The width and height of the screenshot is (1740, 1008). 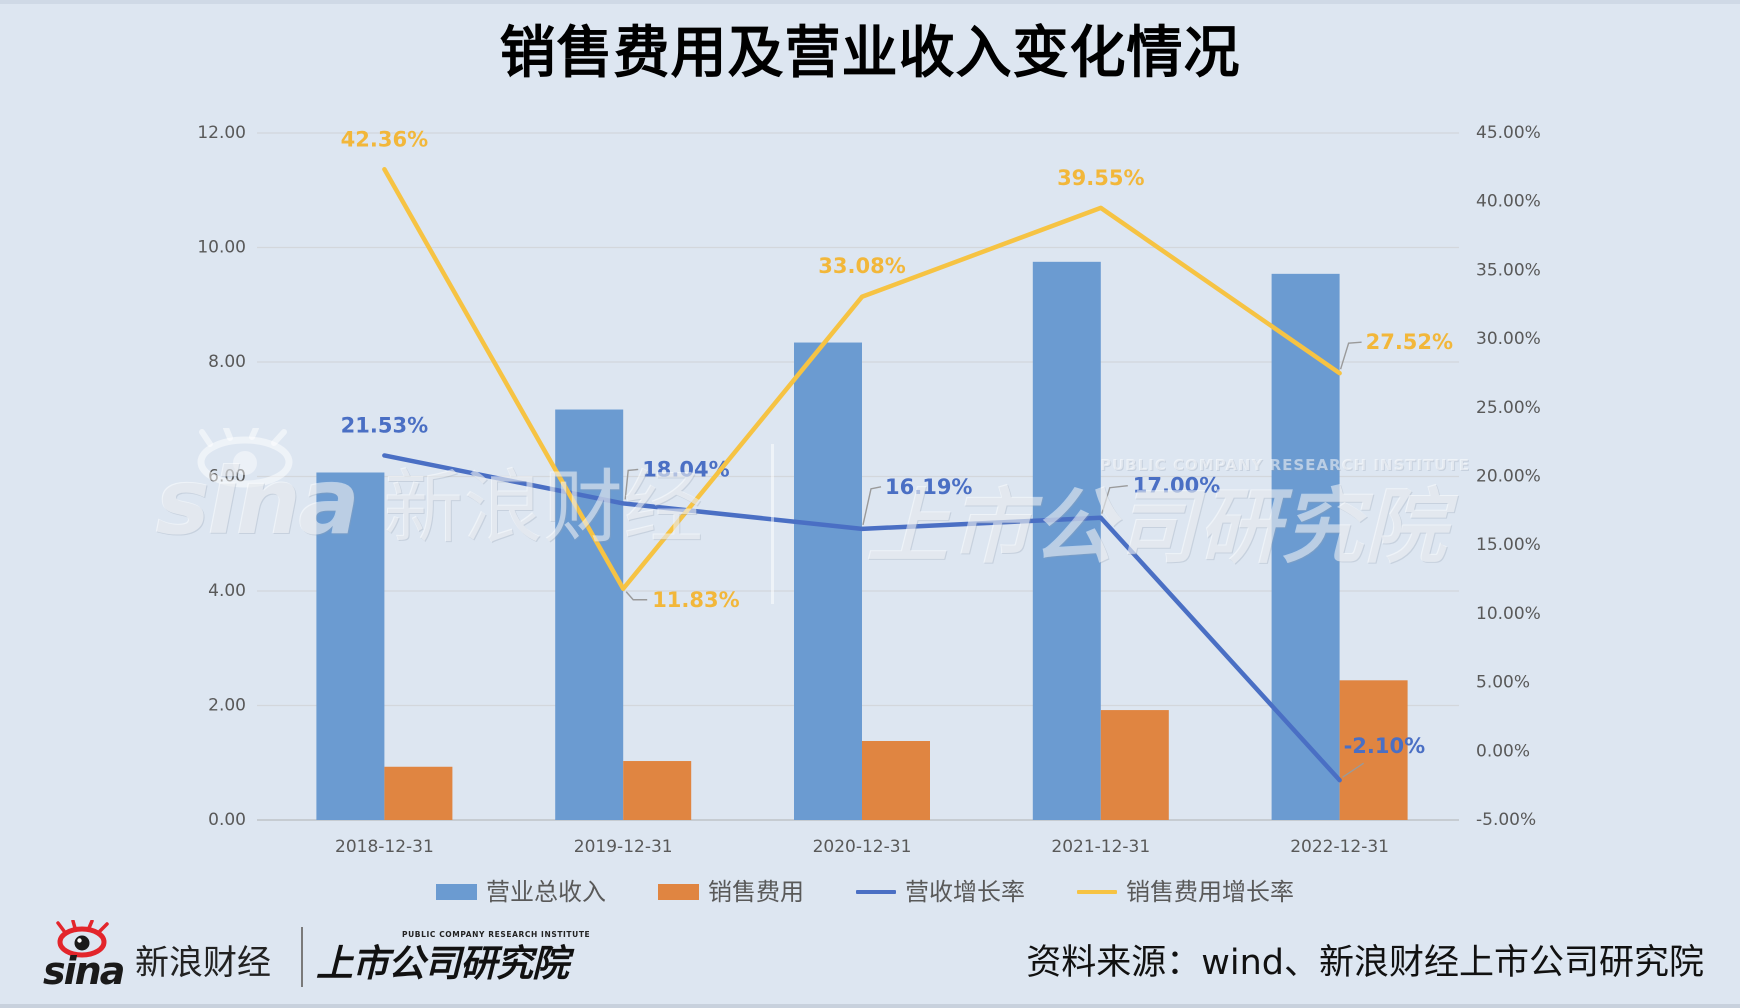 I want to click on left-axis-tick-label: 8.00, so click(x=227, y=362).